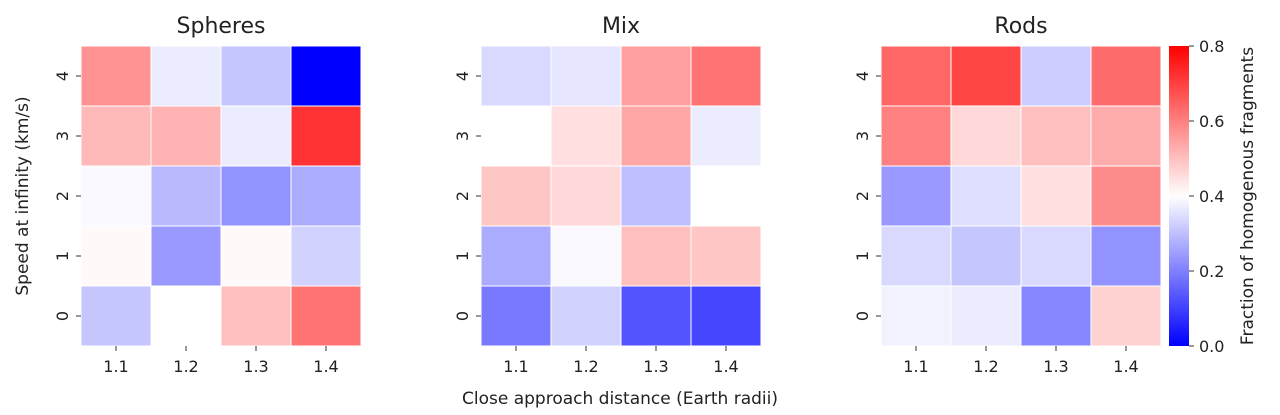 This screenshot has height=415, width=1280. I want to click on panel-title: Rods, so click(1020, 26).